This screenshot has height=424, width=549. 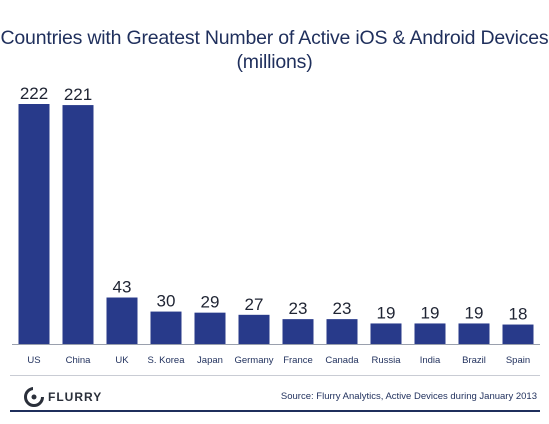 I want to click on x-tick-label: Germany, so click(x=253, y=360).